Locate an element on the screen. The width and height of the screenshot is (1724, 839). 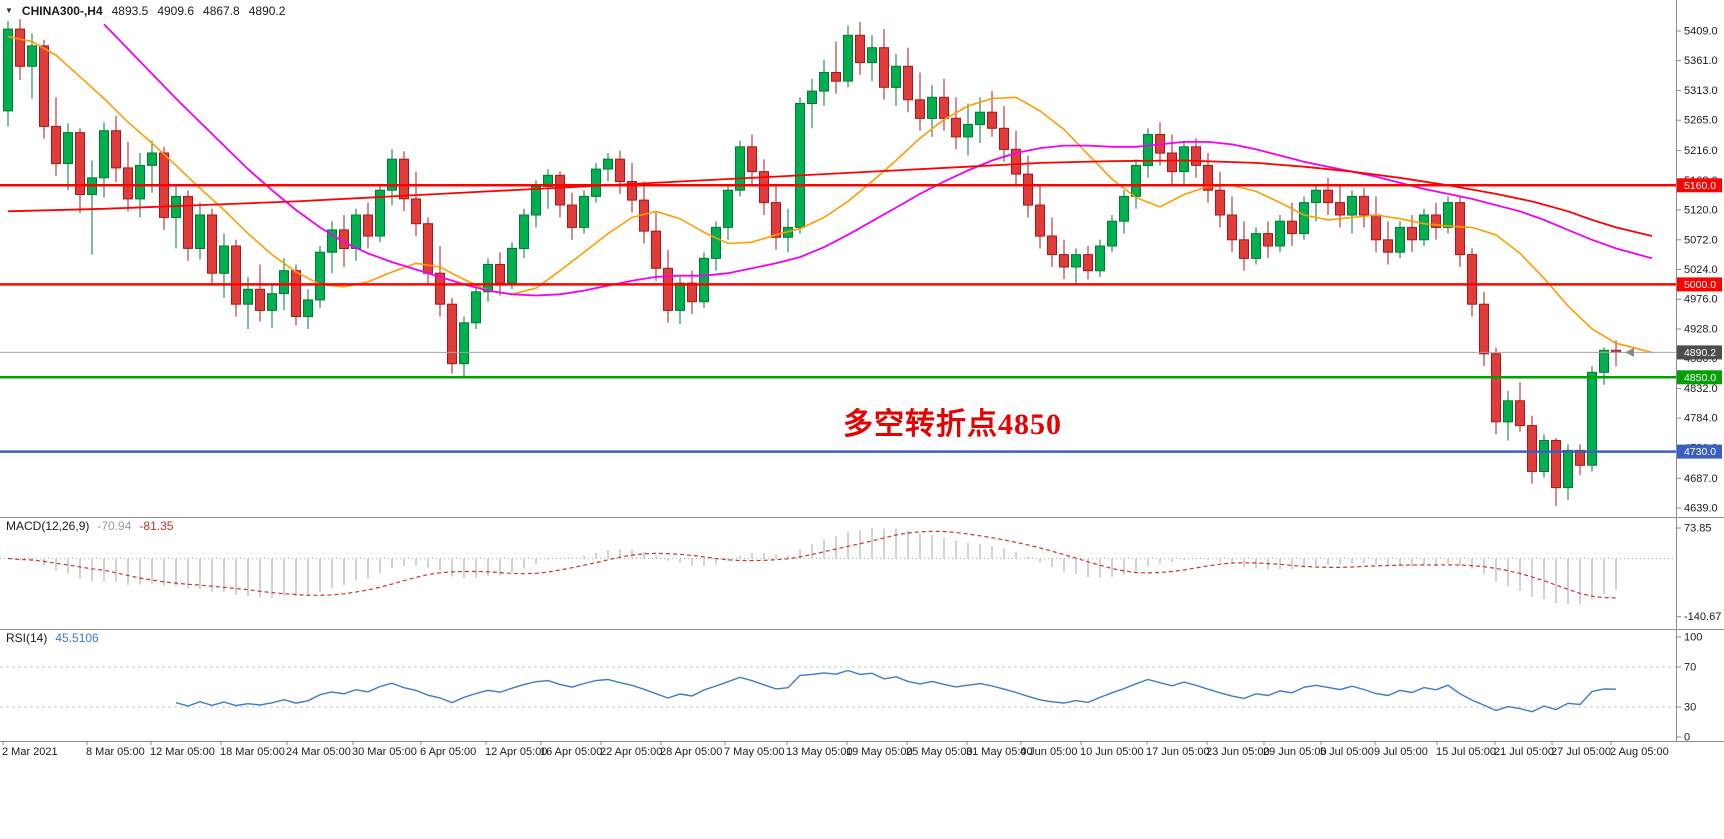
svg-text: 6 Apr 05:00 is located at coordinates (448, 752).